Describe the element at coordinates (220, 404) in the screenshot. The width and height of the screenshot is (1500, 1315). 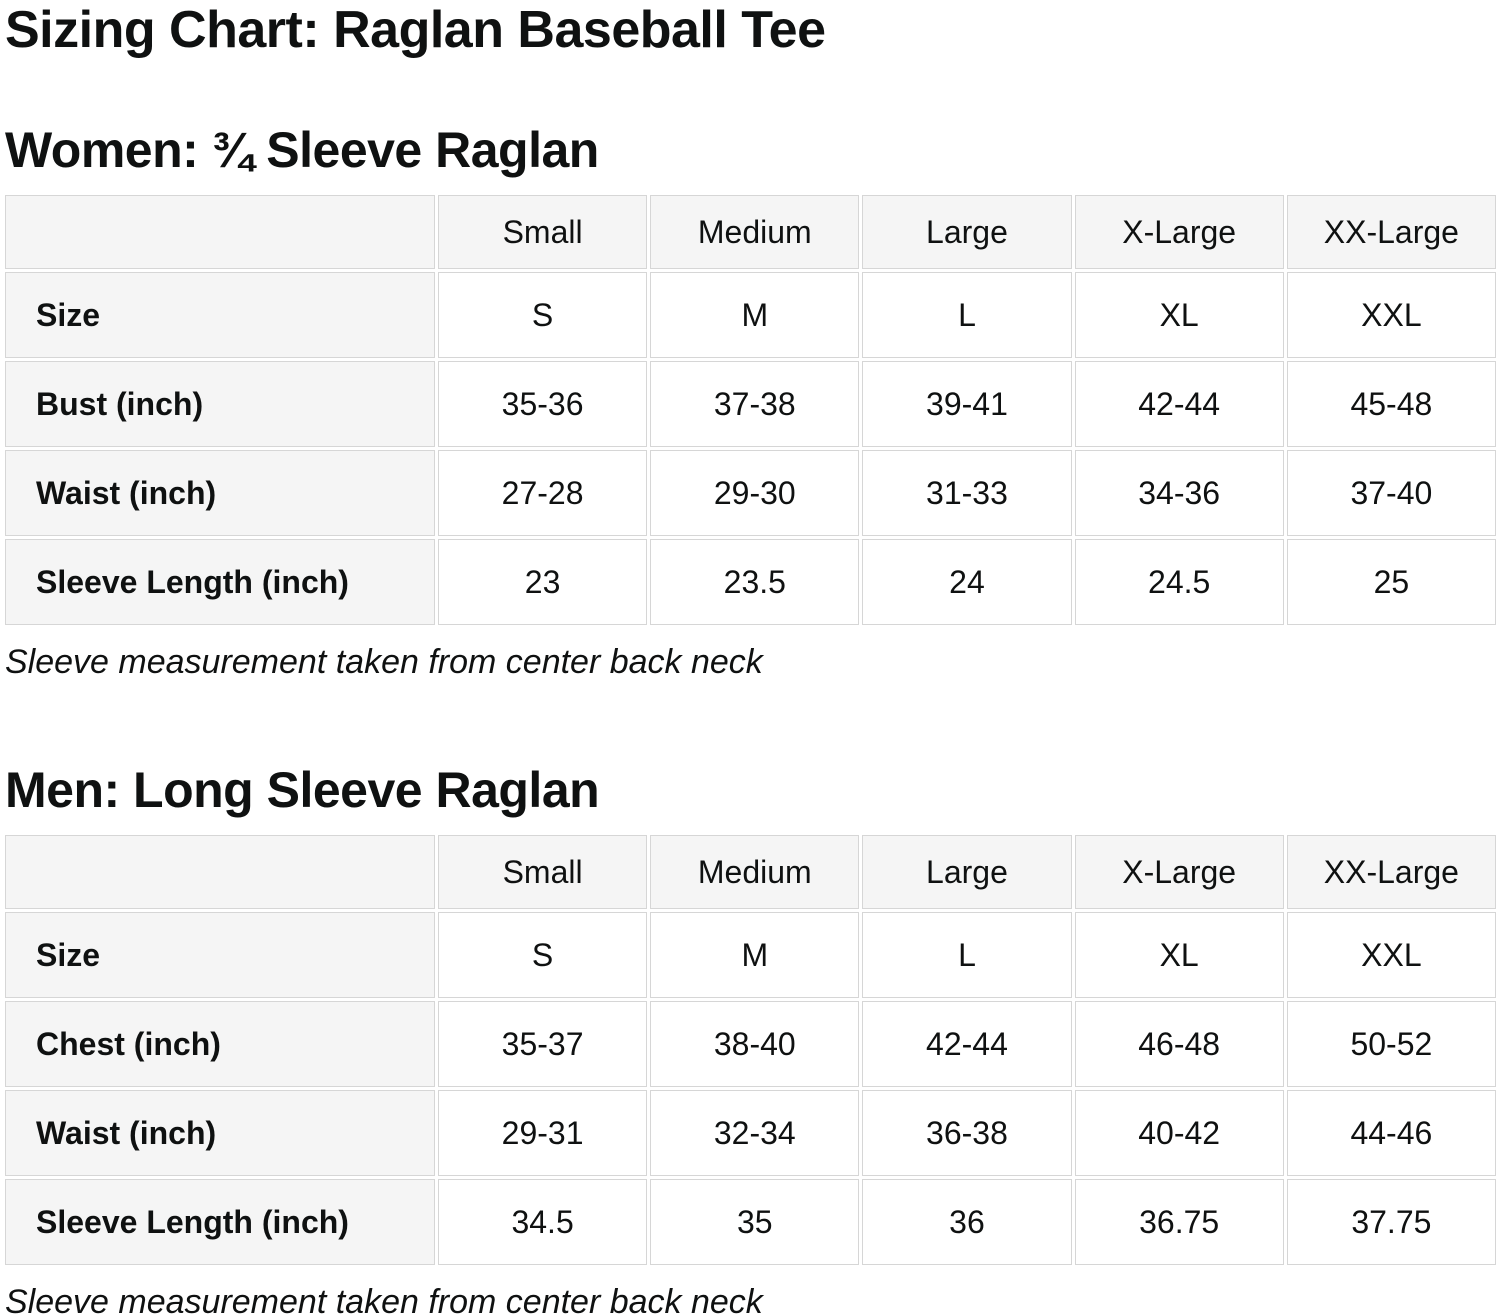
I see `row-label: Bust (inch)` at that location.